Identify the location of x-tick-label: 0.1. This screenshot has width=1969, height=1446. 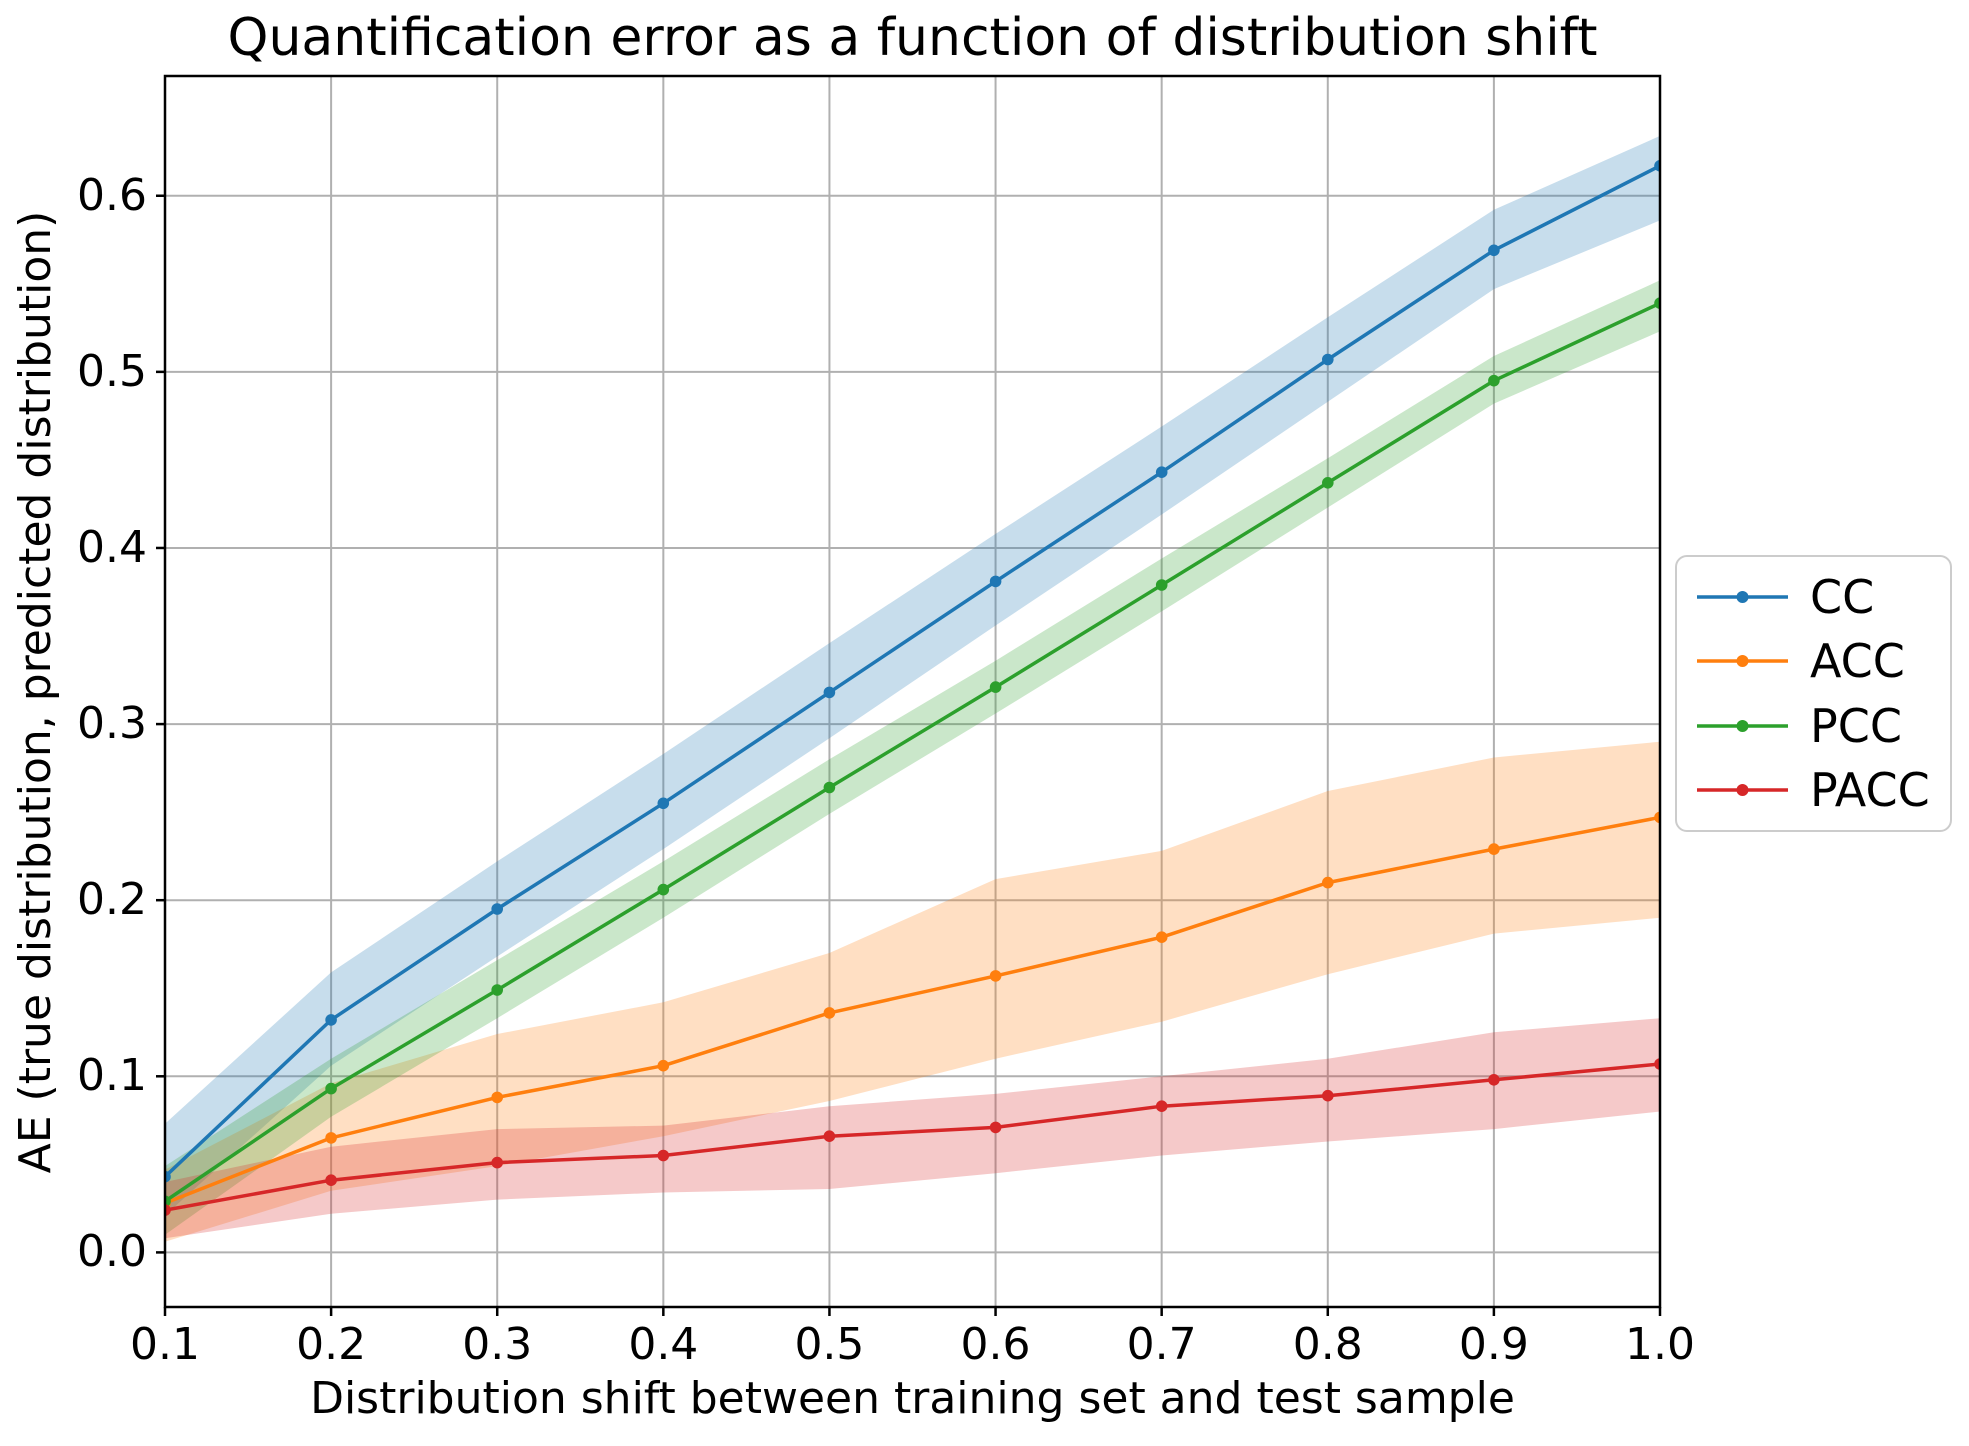
(165, 1344).